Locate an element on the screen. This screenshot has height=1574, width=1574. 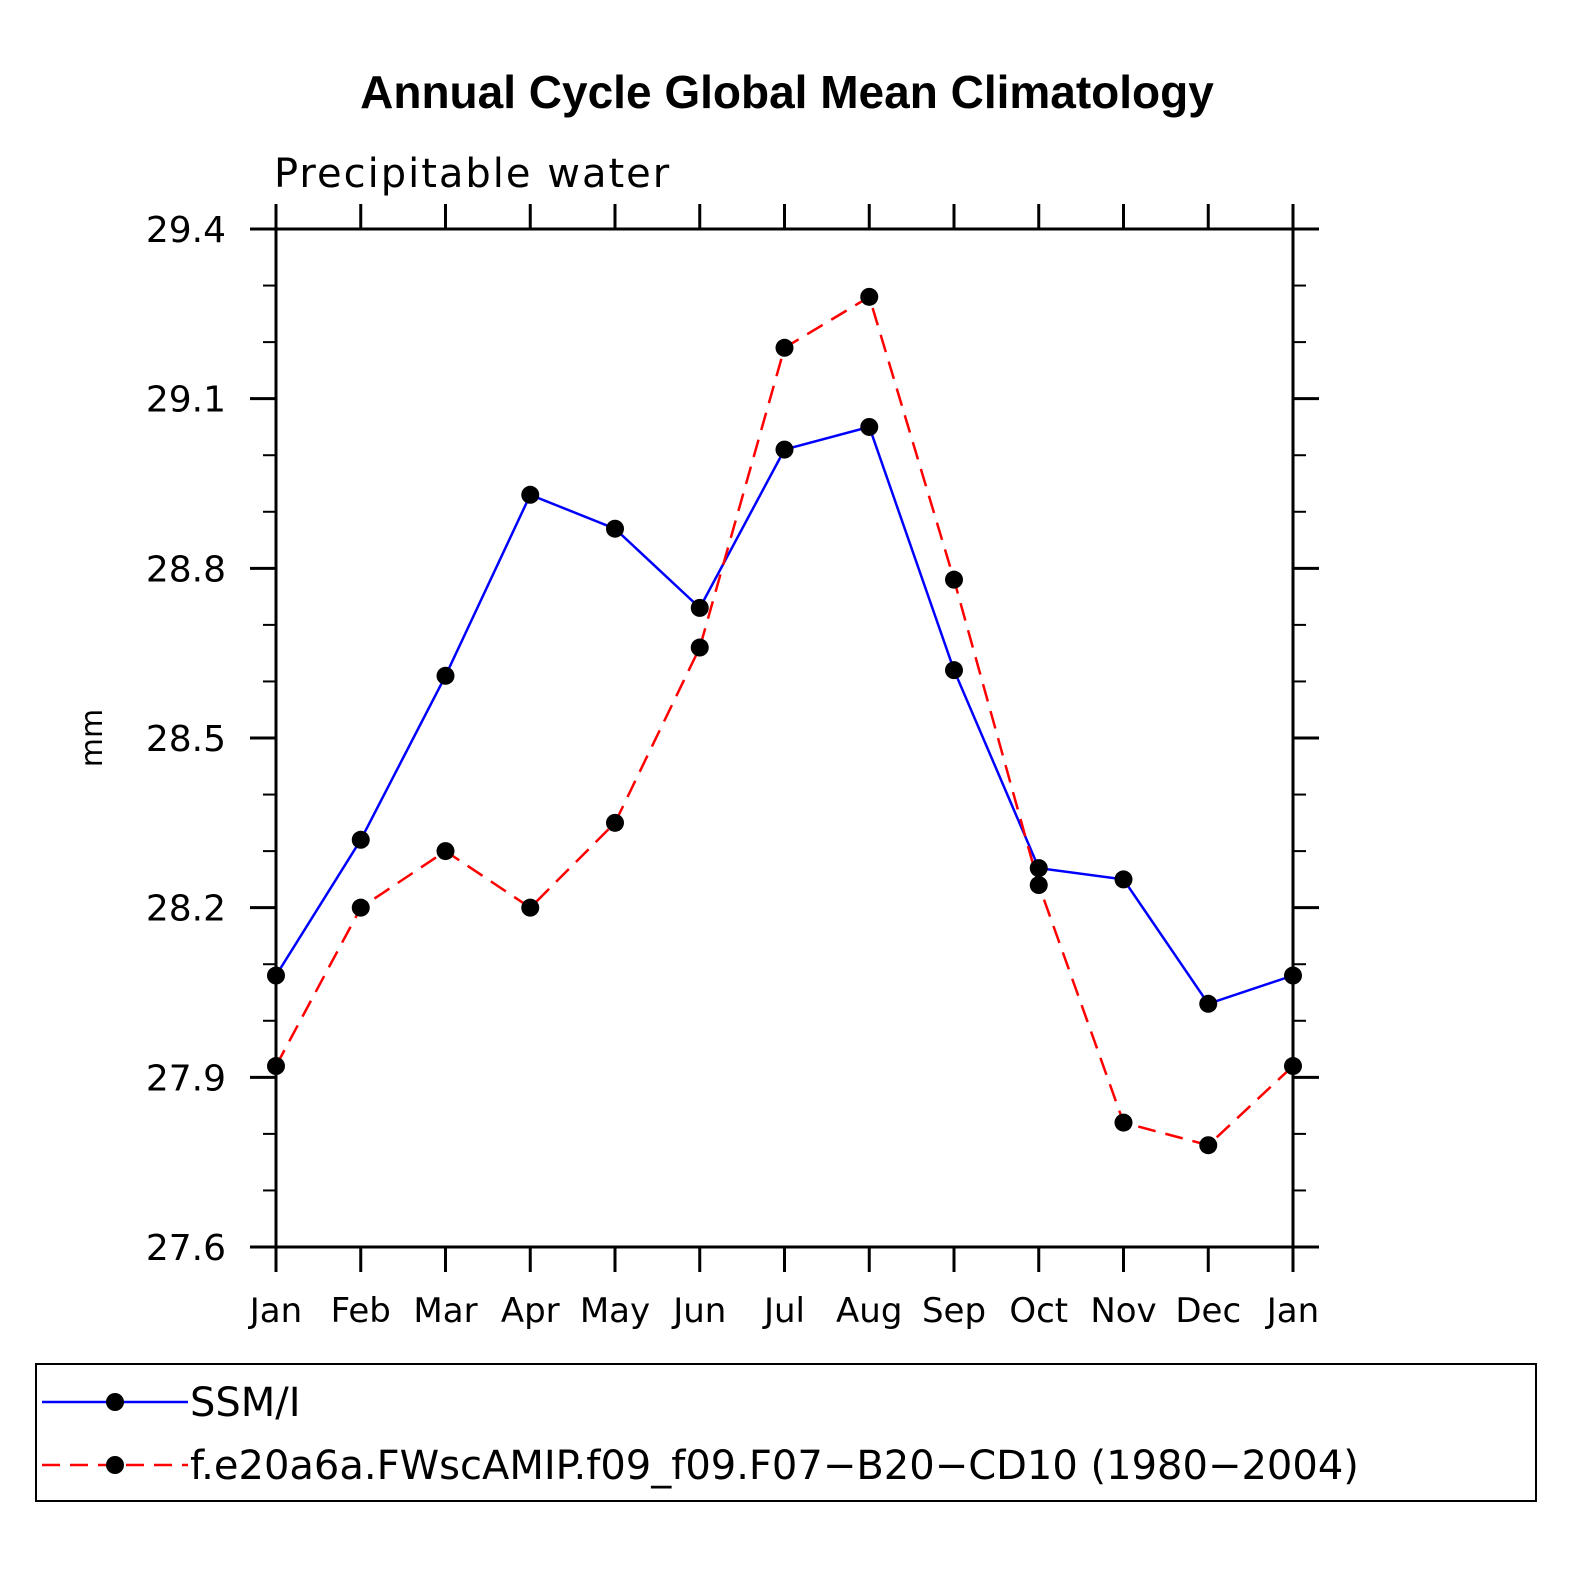
y-tick-label: 27.6 is located at coordinates (186, 1248).